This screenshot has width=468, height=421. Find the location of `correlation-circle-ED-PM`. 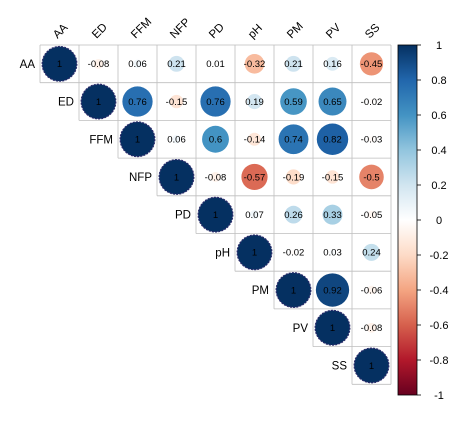

correlation-circle-ED-PM is located at coordinates (293, 101).